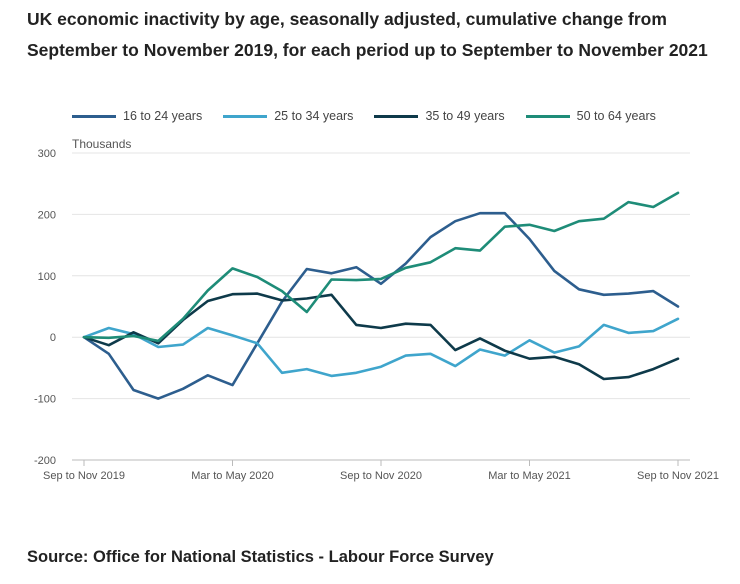 The width and height of the screenshot is (740, 584). Describe the element at coordinates (45, 461) in the screenshot. I see `y-tick-label: -200` at that location.